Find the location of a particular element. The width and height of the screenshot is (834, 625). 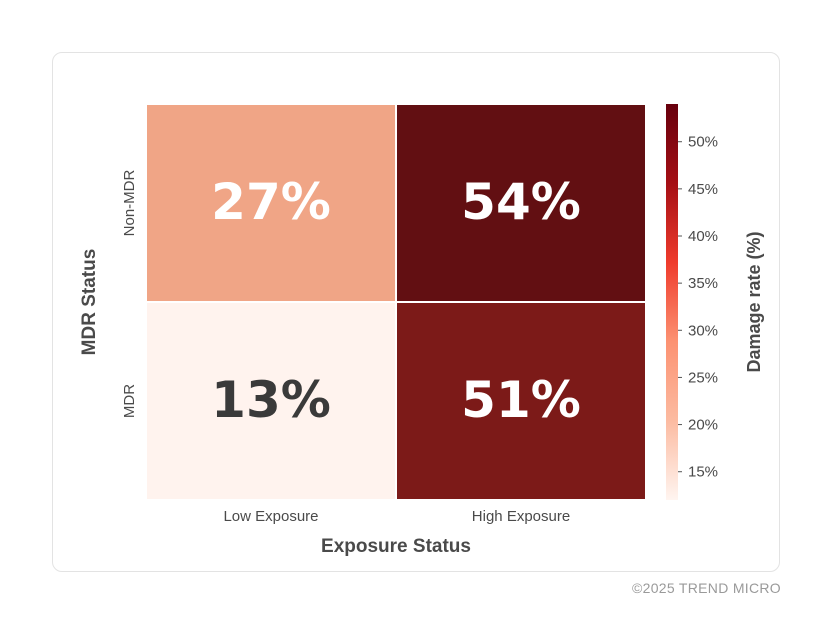

colorbar-tick-label: 15% is located at coordinates (703, 472).